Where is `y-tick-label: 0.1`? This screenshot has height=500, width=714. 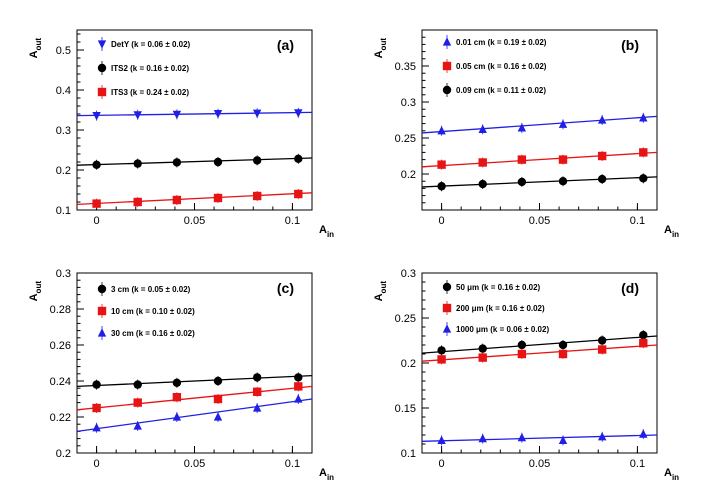
y-tick-label: 0.1 is located at coordinates (408, 454).